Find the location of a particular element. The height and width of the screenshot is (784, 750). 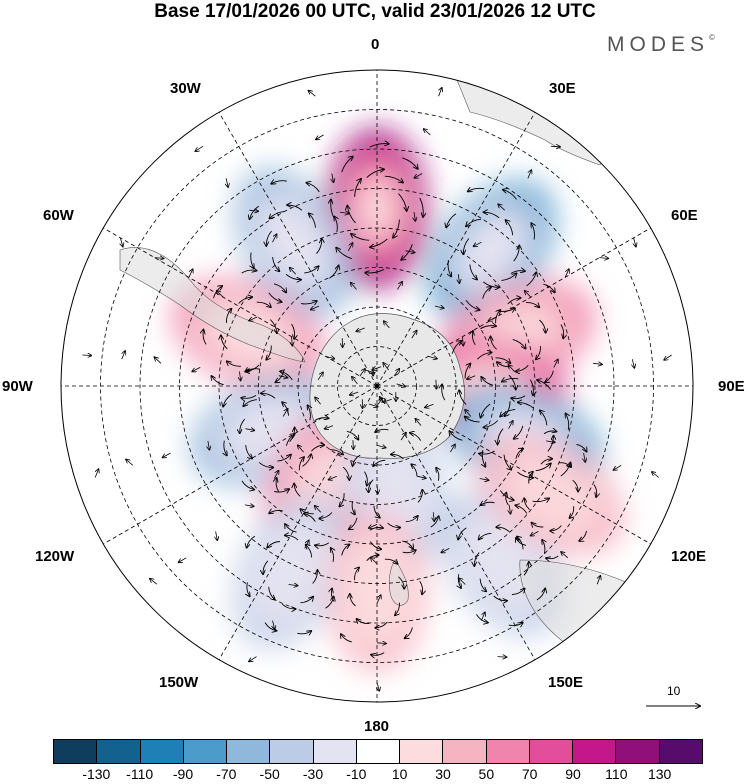

lon-label-90w: 90W is located at coordinates (17, 387).